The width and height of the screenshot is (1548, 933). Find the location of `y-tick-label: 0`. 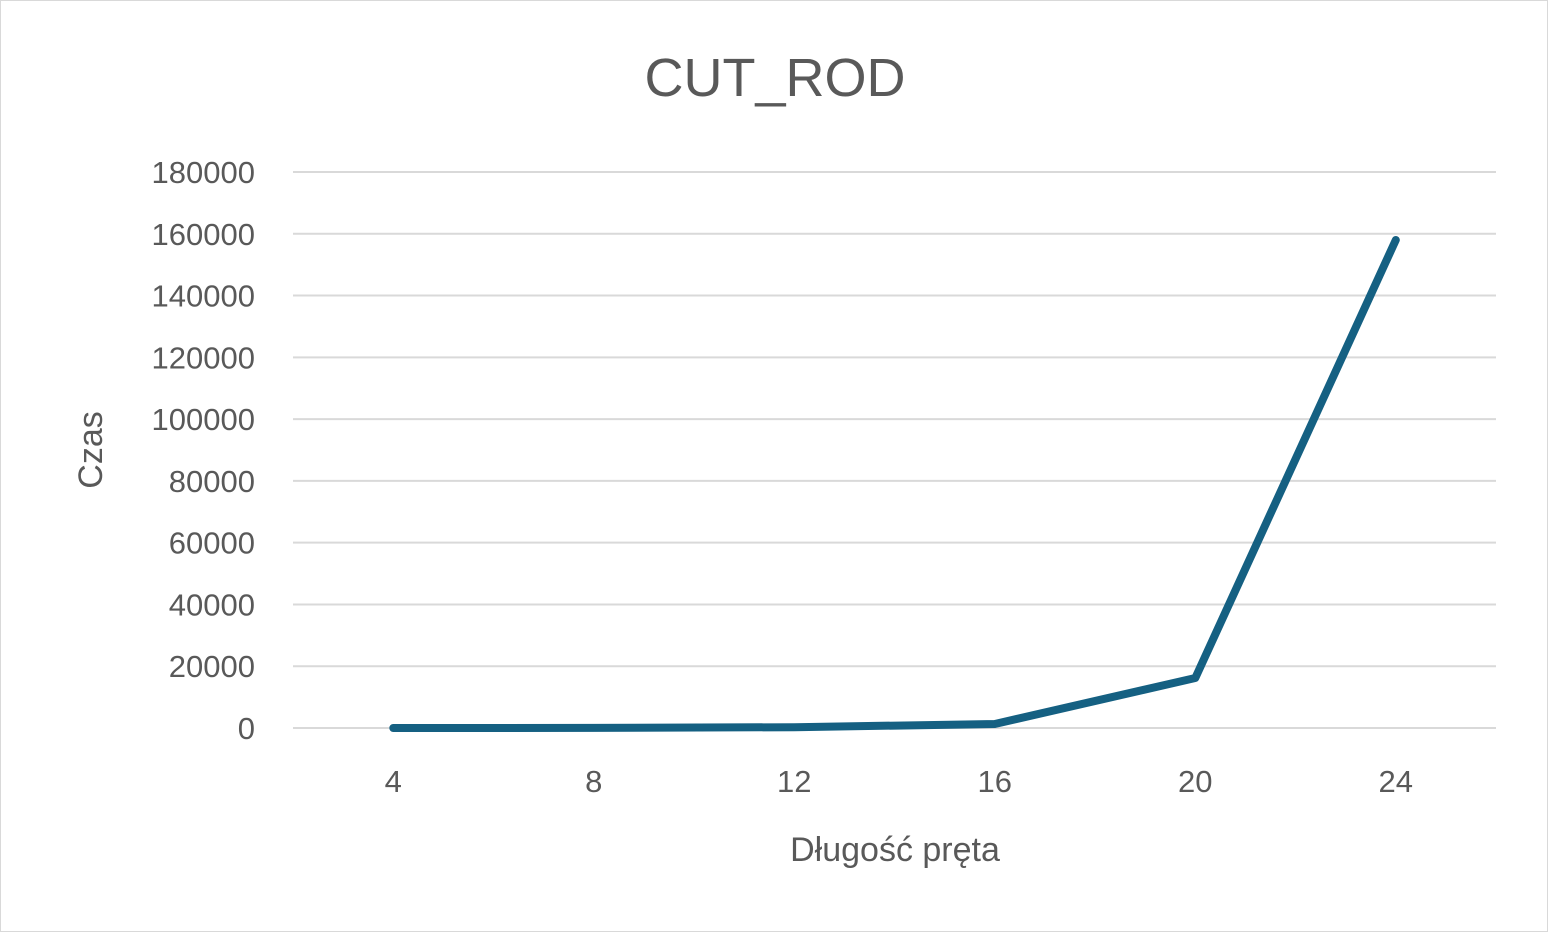

y-tick-label: 0 is located at coordinates (246, 728).